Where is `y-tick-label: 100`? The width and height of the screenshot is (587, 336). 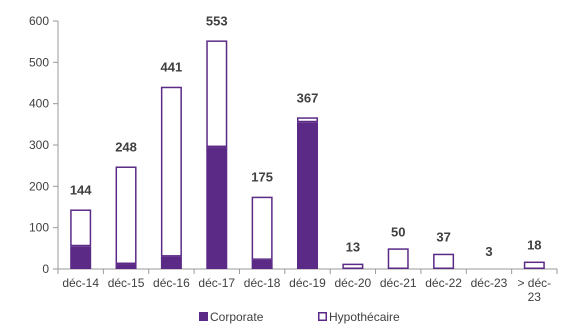 y-tick-label: 100 is located at coordinates (39, 228).